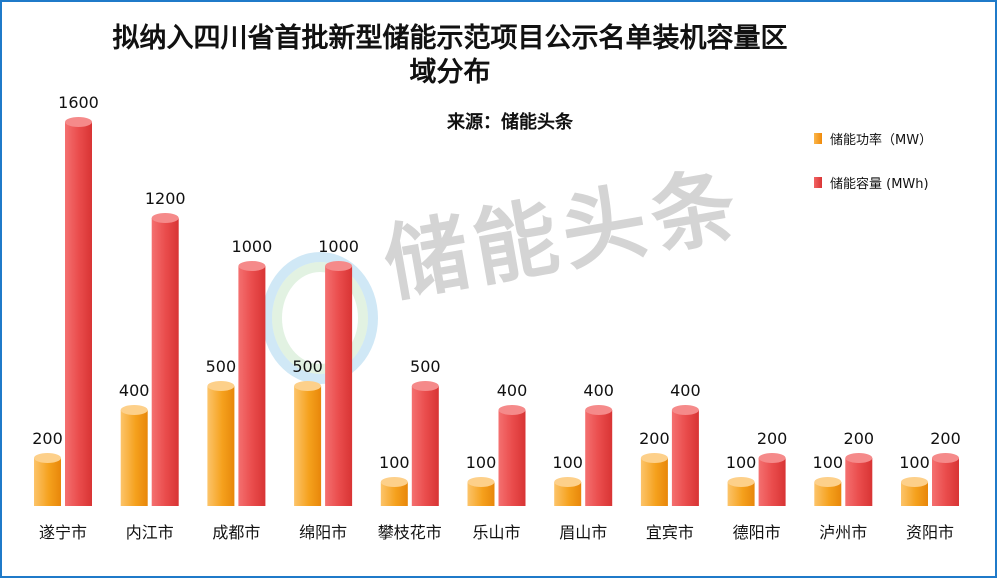  Describe the element at coordinates (757, 532) in the screenshot. I see `x-tick-label: 德阳市` at that location.